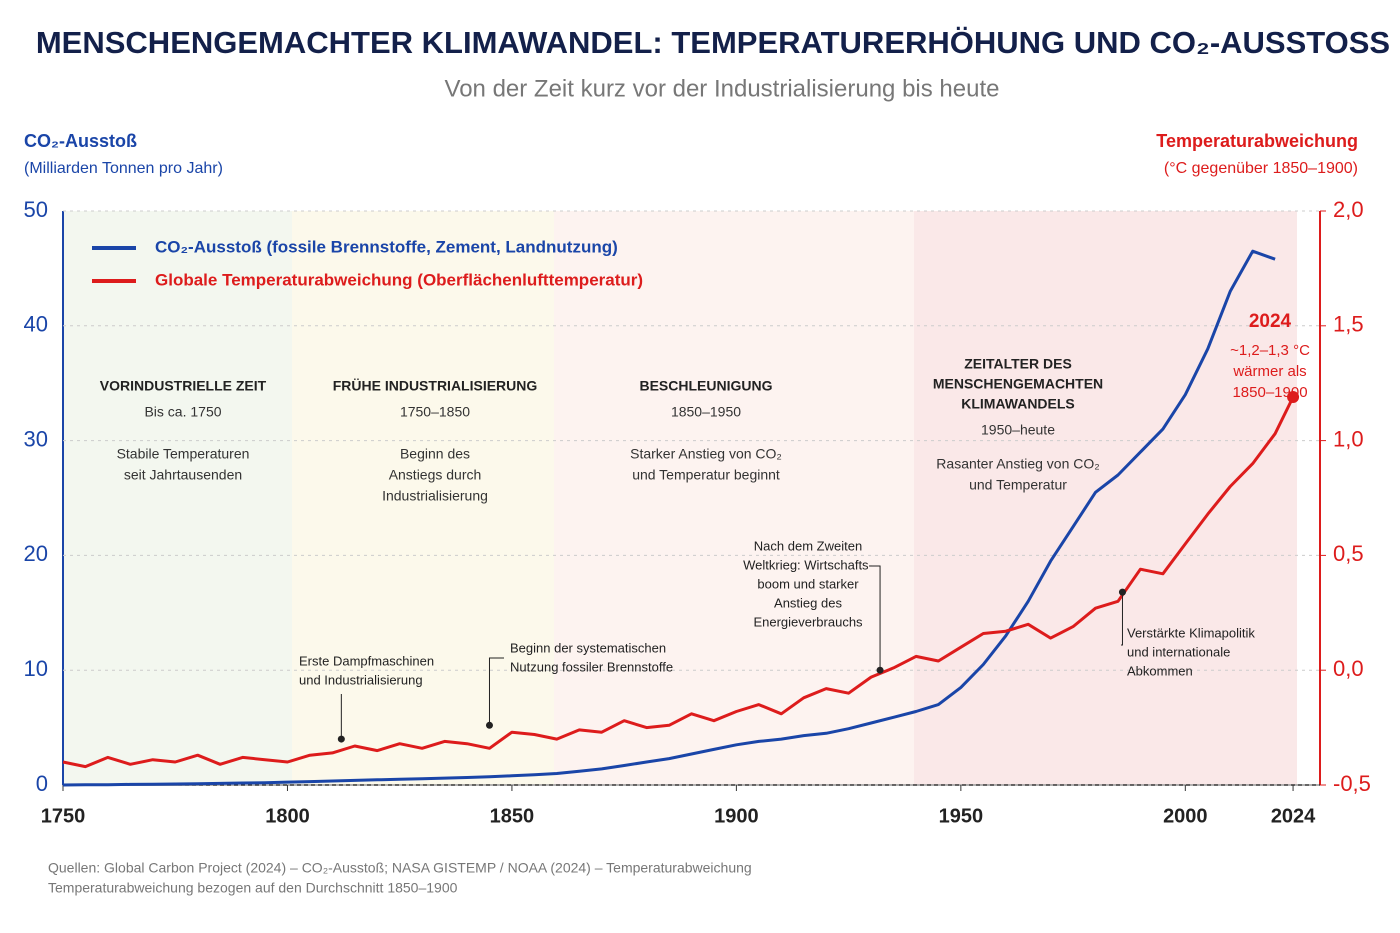 The image size is (1400, 933). Describe the element at coordinates (808, 564) in the screenshot. I see `annotation-text: Weltkrieg: Wirtschafts-` at that location.